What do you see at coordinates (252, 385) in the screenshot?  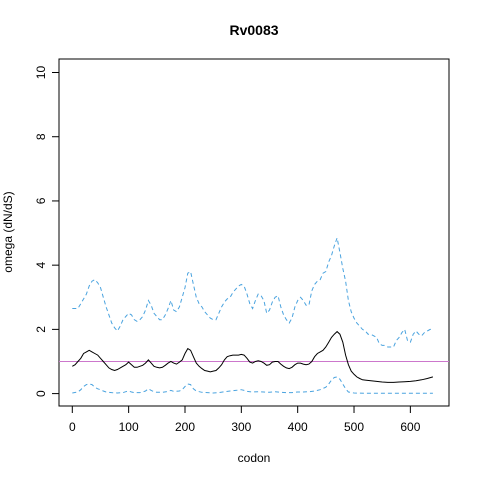 I see `series-line-lower` at bounding box center [252, 385].